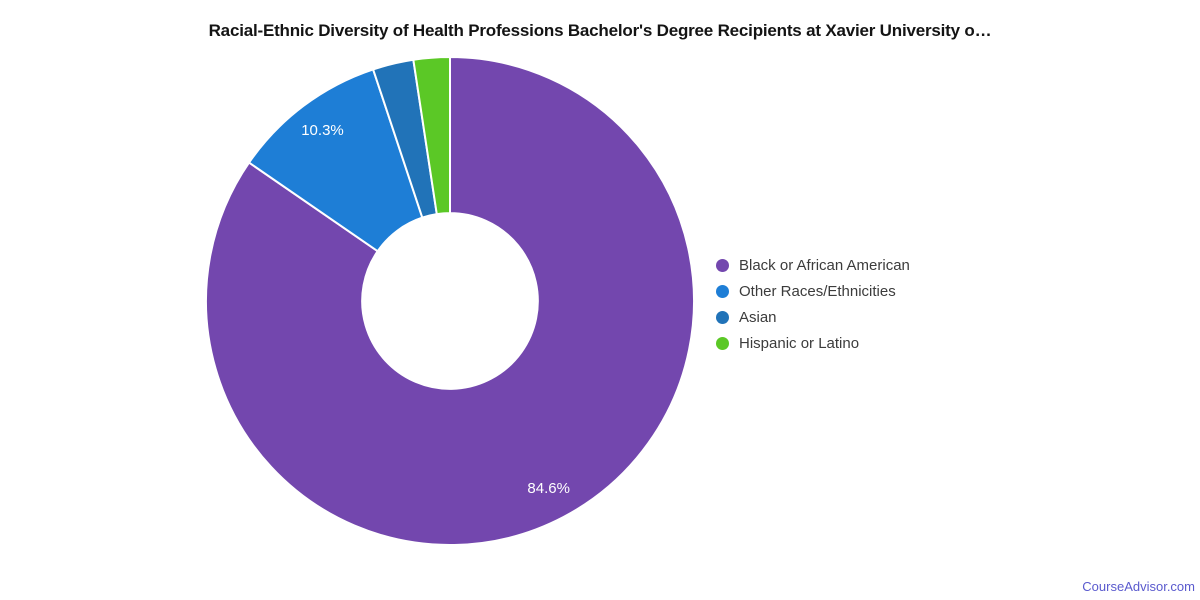 Image resolution: width=1200 pixels, height=600 pixels. I want to click on slice-label-0: 84.6%, so click(548, 488).